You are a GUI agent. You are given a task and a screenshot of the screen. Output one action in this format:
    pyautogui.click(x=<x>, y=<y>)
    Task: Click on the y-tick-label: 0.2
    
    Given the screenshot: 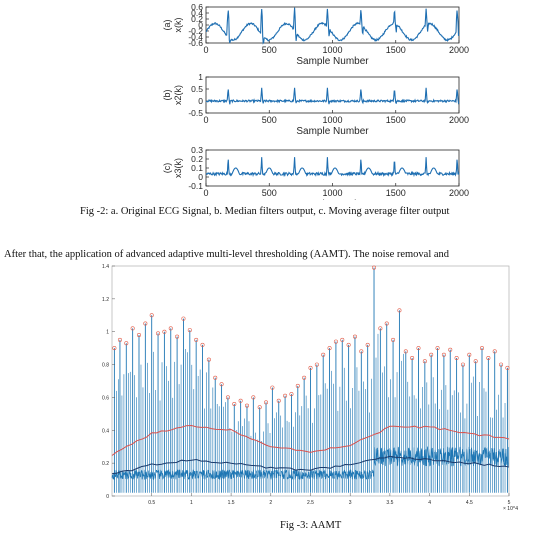 What is the action you would take?
    pyautogui.click(x=197, y=19)
    